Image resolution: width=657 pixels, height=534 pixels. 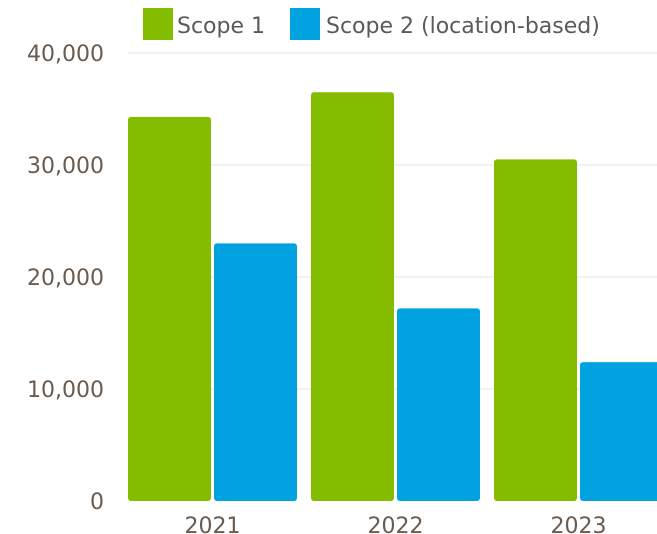 I want to click on y-tick-label: 10,000, so click(x=65, y=390).